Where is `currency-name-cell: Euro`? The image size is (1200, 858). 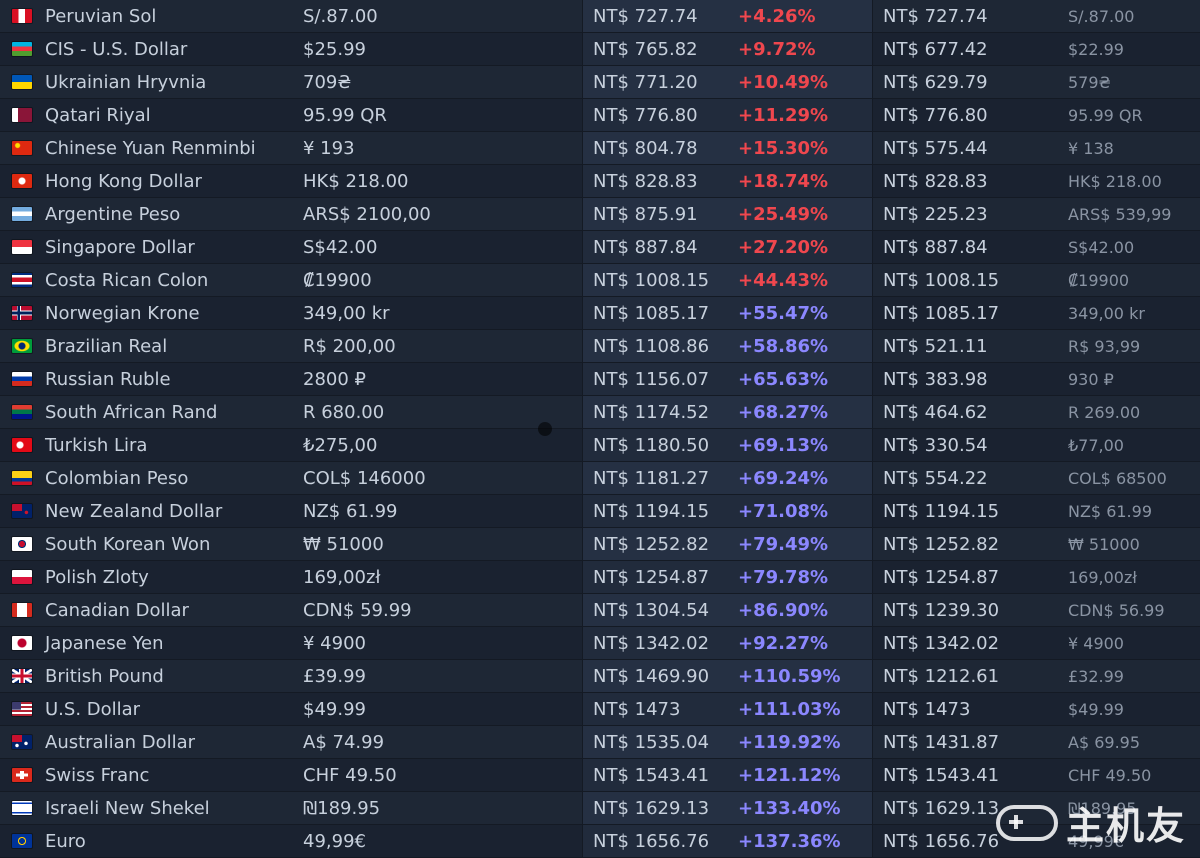
currency-name-cell: Euro is located at coordinates (146, 841).